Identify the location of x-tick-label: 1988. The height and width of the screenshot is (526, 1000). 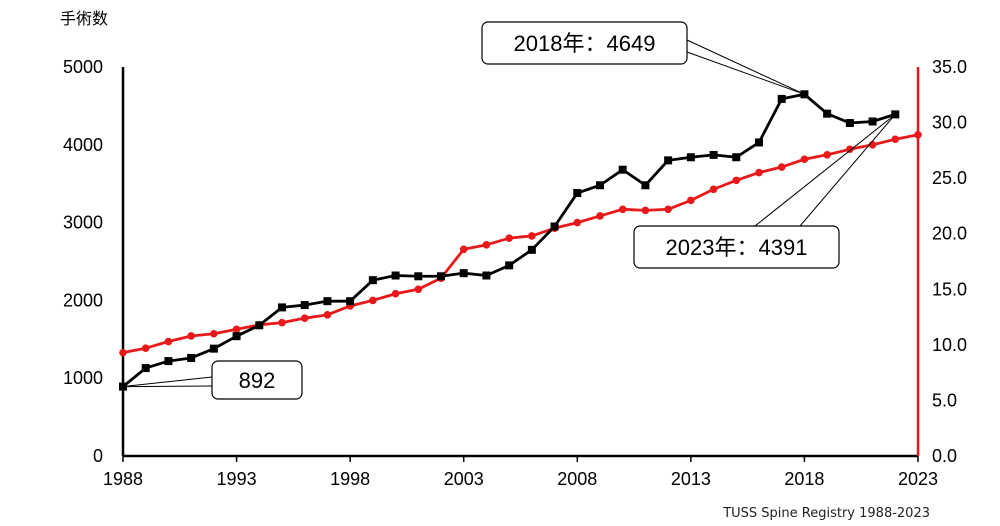
(123, 479).